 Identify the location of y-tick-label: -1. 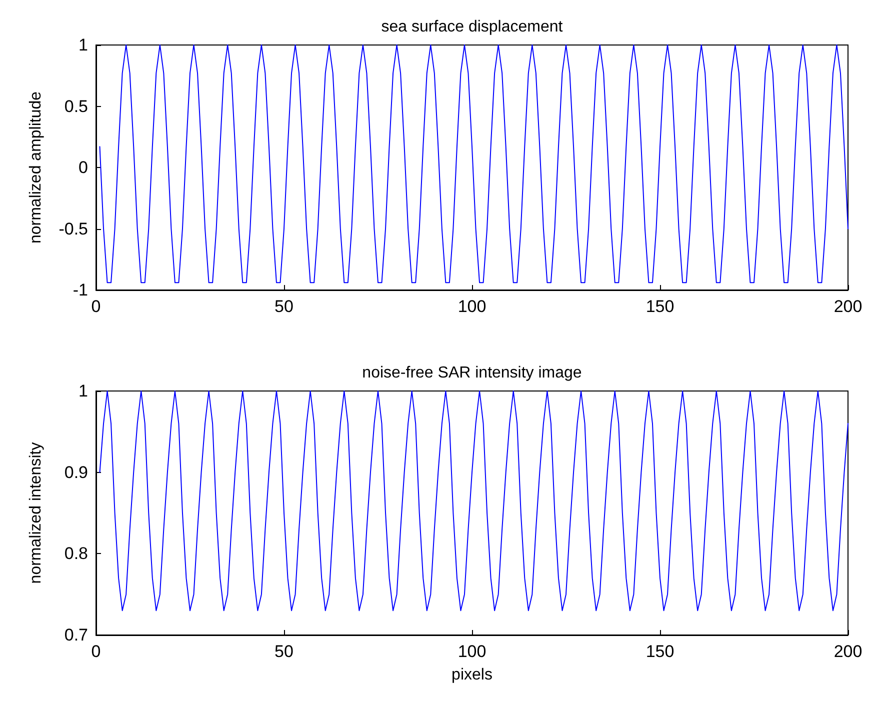
(80, 290).